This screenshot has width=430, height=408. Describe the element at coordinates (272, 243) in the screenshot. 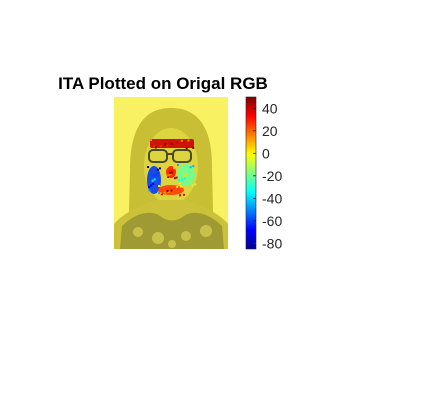

I see `colorbar-tick-label: -80` at that location.